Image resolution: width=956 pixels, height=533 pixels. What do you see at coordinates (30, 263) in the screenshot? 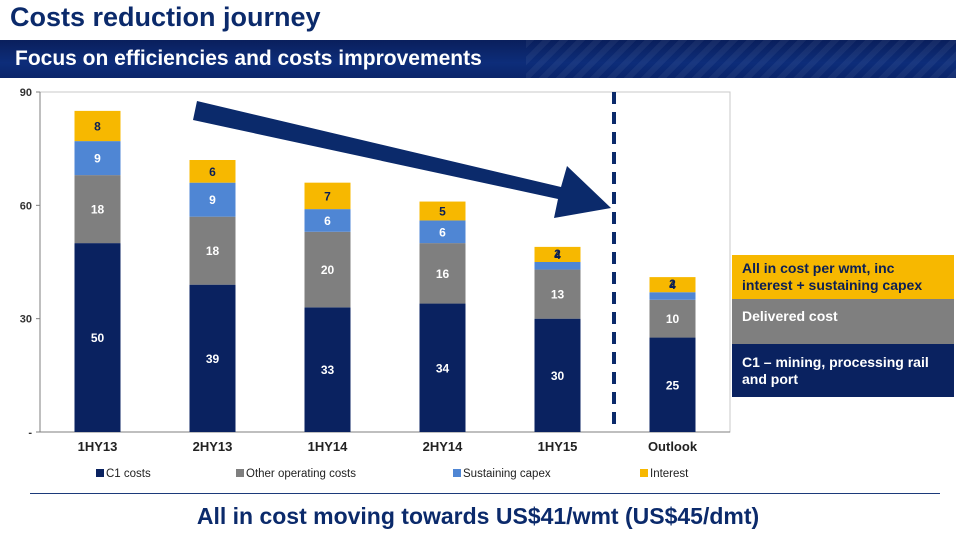
I see `y-axis: - 30 60 90` at bounding box center [30, 263].